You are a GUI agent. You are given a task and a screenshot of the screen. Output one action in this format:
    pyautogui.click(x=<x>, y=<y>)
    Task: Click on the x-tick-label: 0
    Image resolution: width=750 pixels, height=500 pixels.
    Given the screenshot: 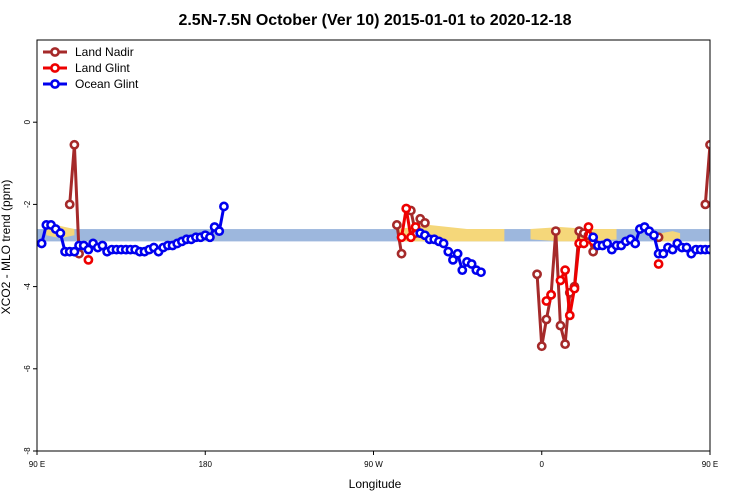 What is the action you would take?
    pyautogui.click(x=542, y=464)
    